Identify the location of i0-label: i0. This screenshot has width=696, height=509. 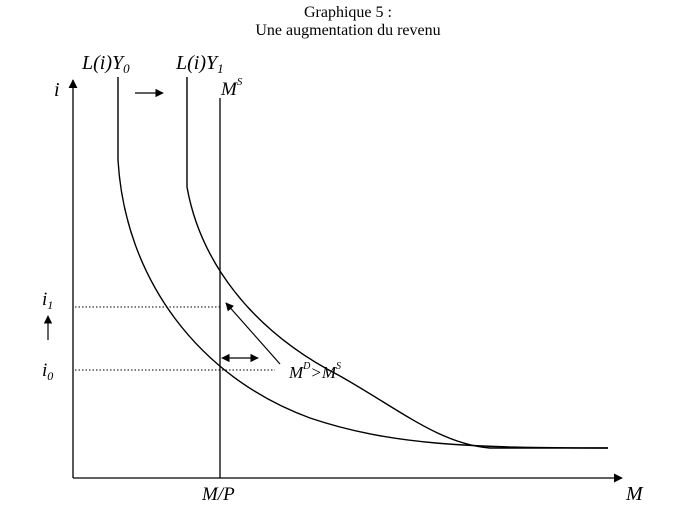
(47, 371).